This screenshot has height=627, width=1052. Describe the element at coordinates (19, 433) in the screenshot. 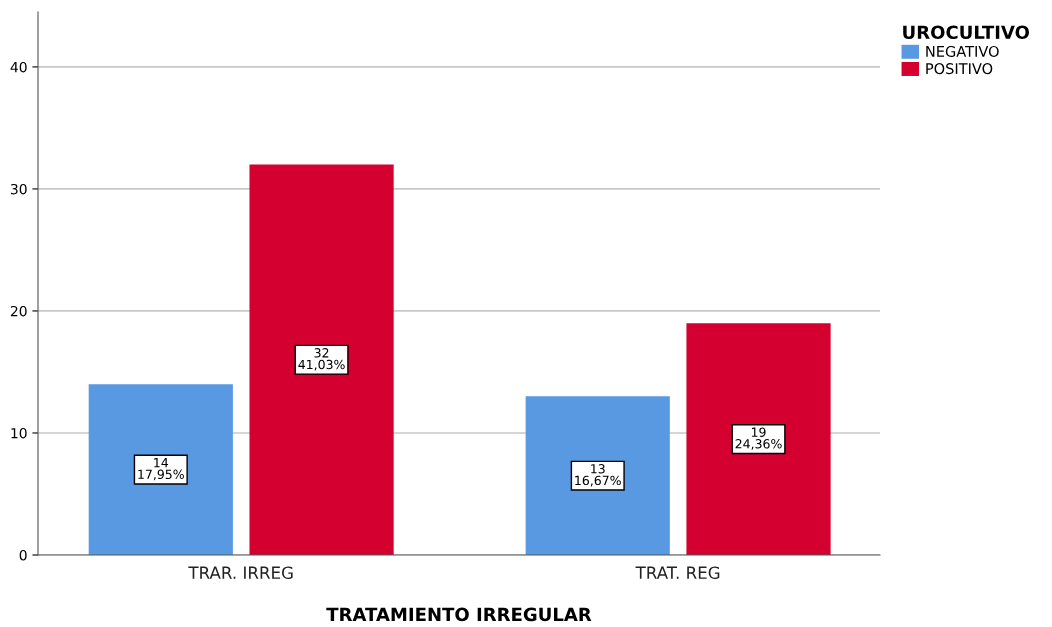

I see `y-tick-label: 10` at that location.